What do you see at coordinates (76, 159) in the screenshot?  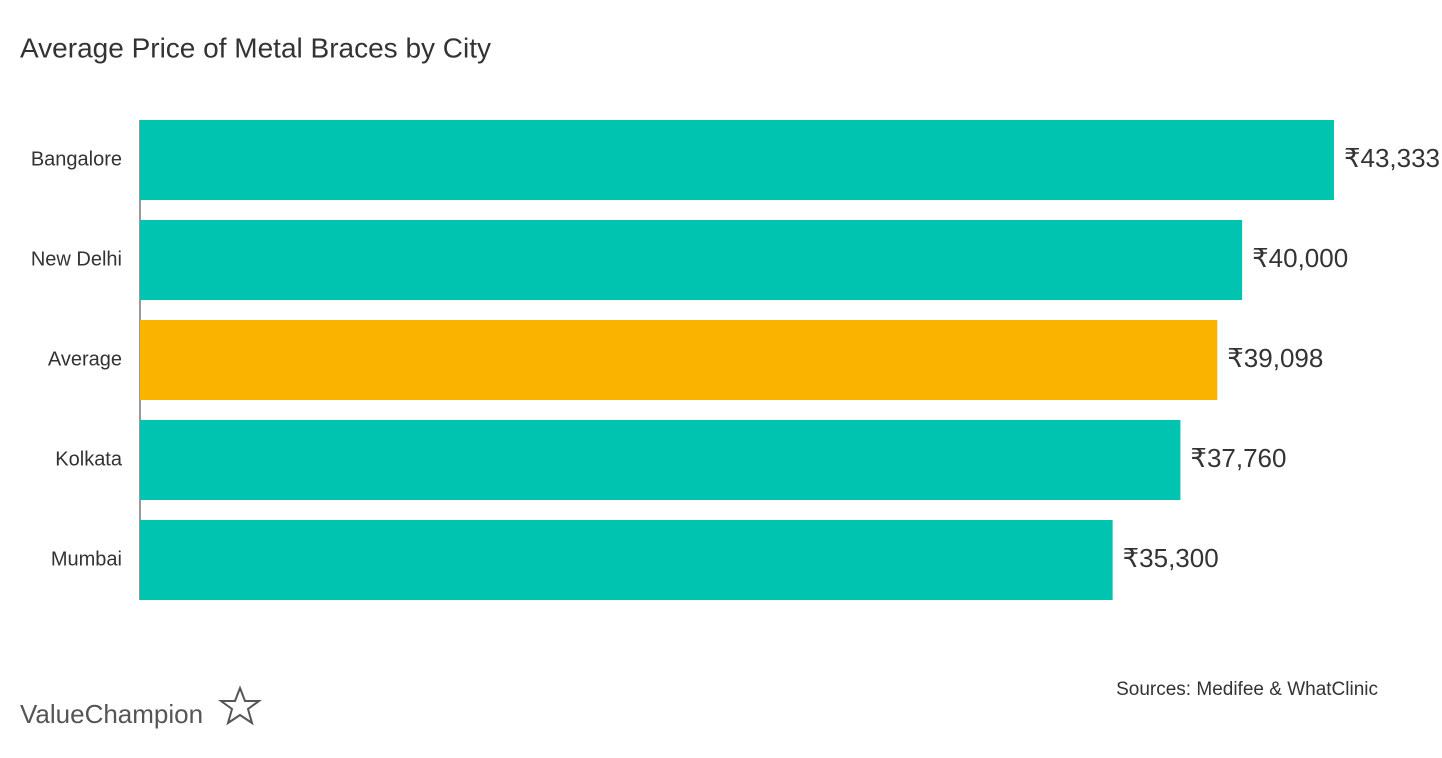 I see `y-tick-label: Bangalore` at bounding box center [76, 159].